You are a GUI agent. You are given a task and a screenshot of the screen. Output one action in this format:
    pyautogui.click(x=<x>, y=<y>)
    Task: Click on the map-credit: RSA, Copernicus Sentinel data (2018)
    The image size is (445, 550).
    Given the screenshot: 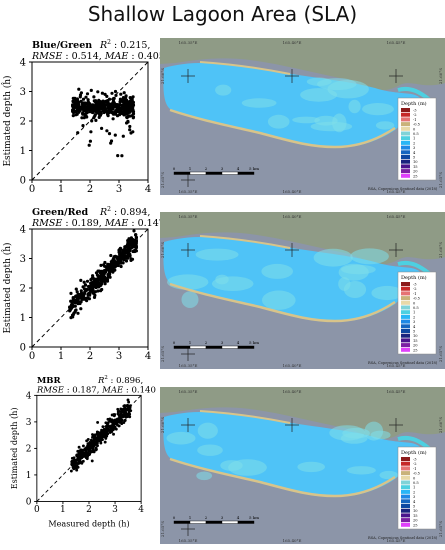 What is the action you would take?
    pyautogui.click(x=403, y=538)
    